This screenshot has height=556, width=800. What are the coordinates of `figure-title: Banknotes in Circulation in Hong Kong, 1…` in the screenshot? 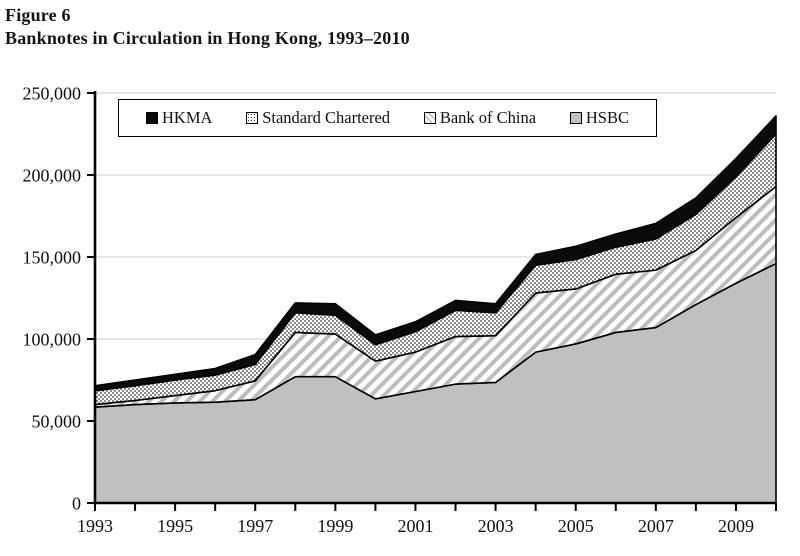 It's located at (207, 38).